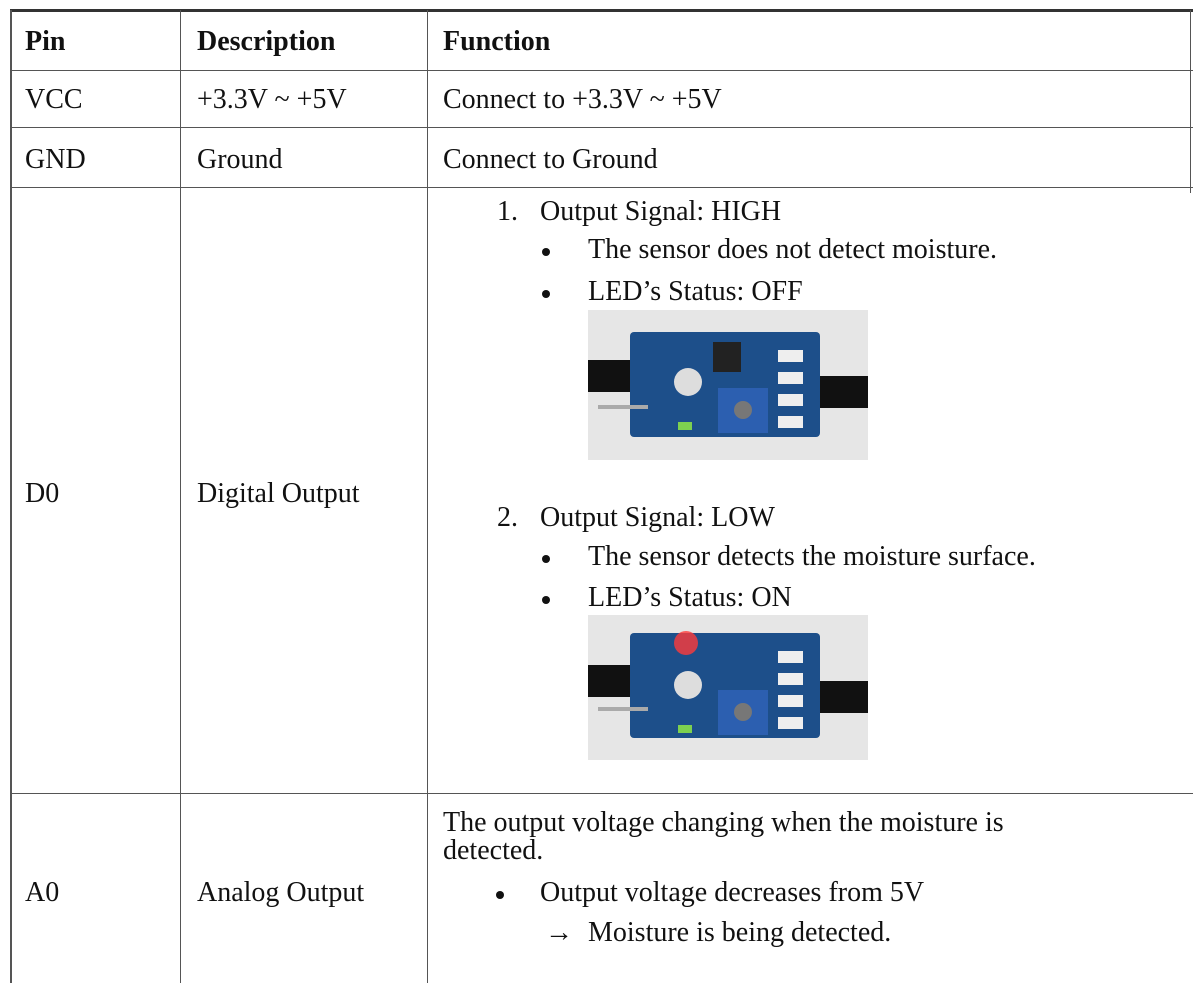 This screenshot has height=983, width=1193. I want to click on pin: A0, so click(42, 892).